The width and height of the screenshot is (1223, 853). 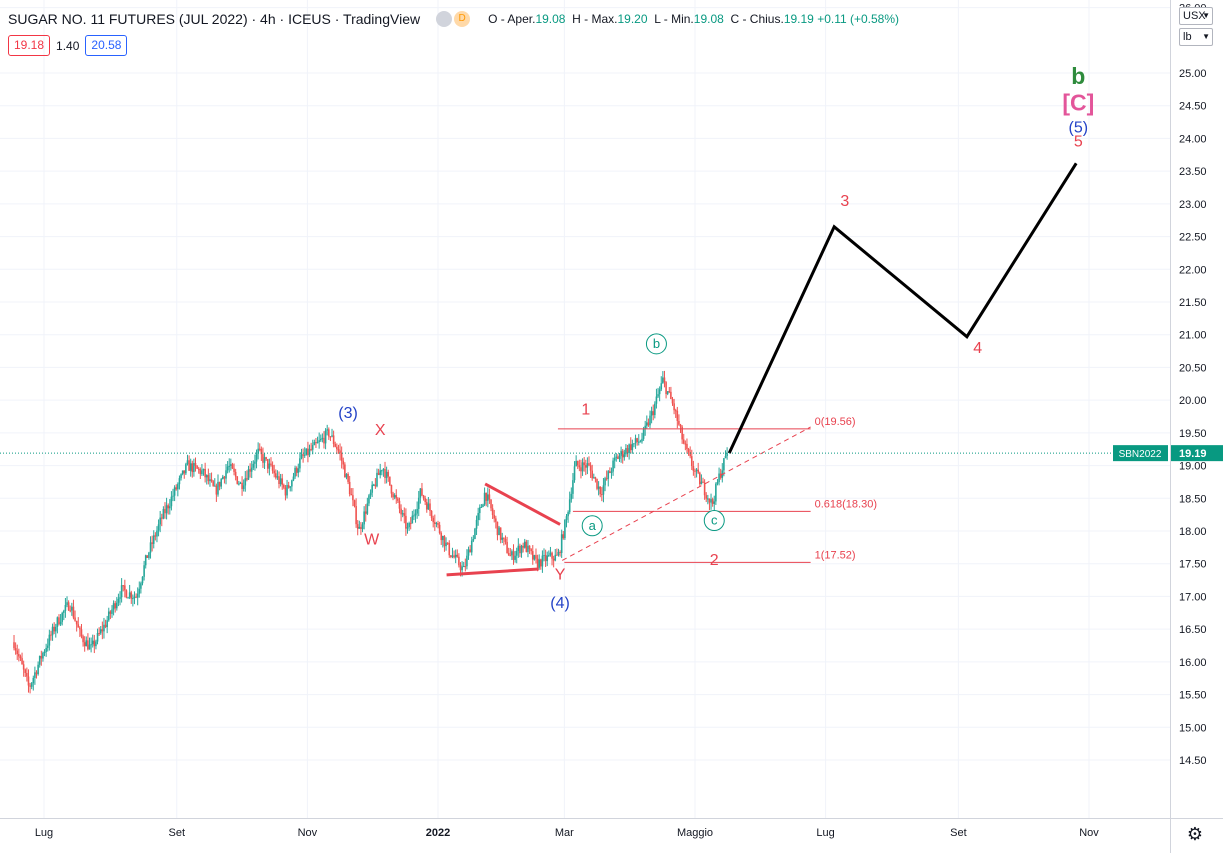 I want to click on market-status-badge: D, so click(x=462, y=19).